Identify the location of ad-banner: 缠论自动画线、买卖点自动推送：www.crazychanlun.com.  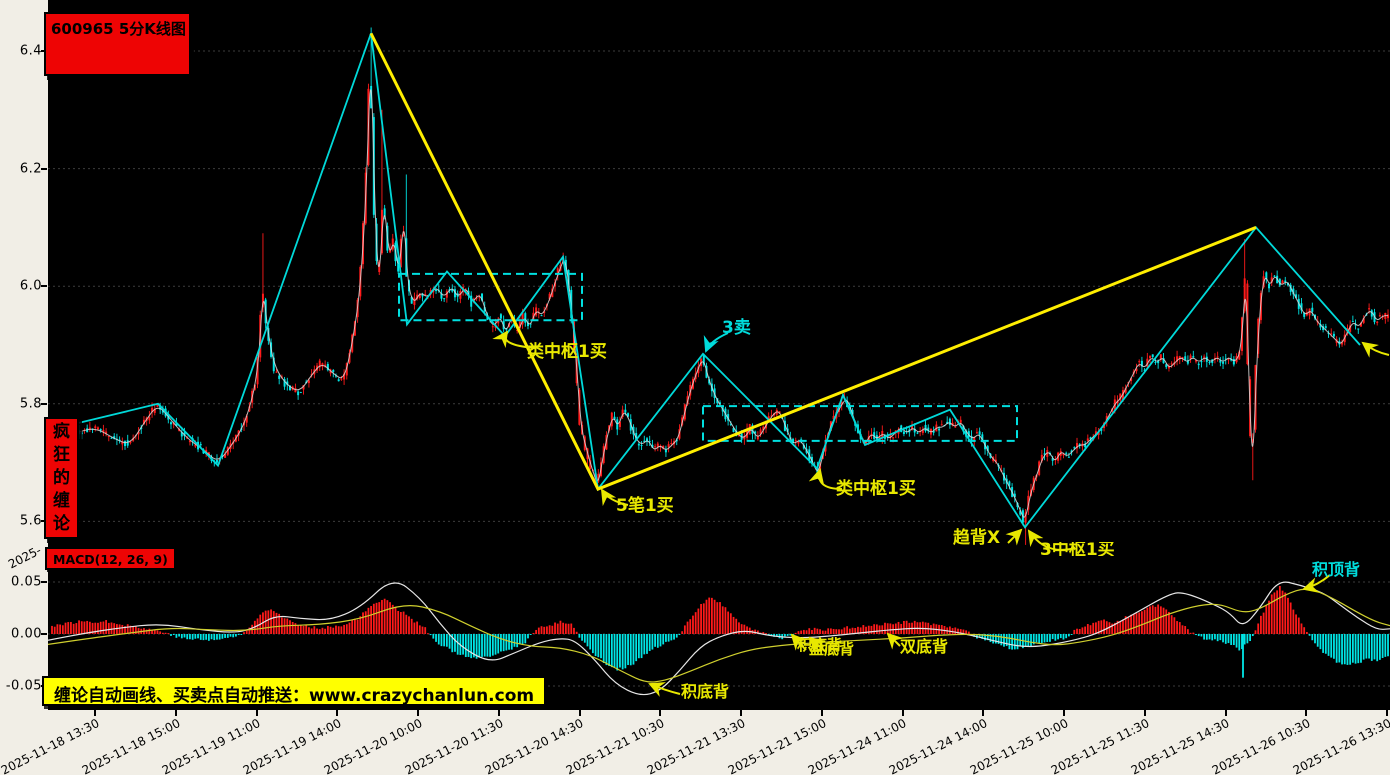
(294, 691).